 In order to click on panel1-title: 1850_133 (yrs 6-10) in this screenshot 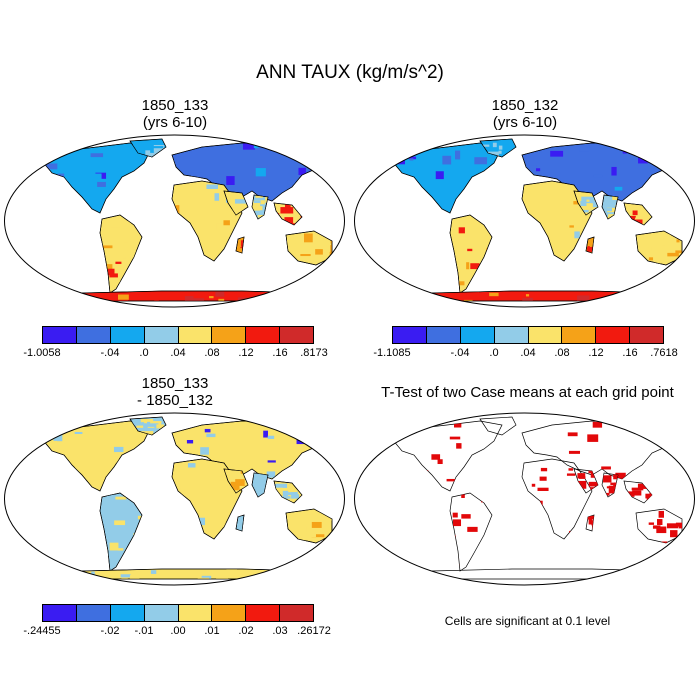, I will do `click(175, 114)`.